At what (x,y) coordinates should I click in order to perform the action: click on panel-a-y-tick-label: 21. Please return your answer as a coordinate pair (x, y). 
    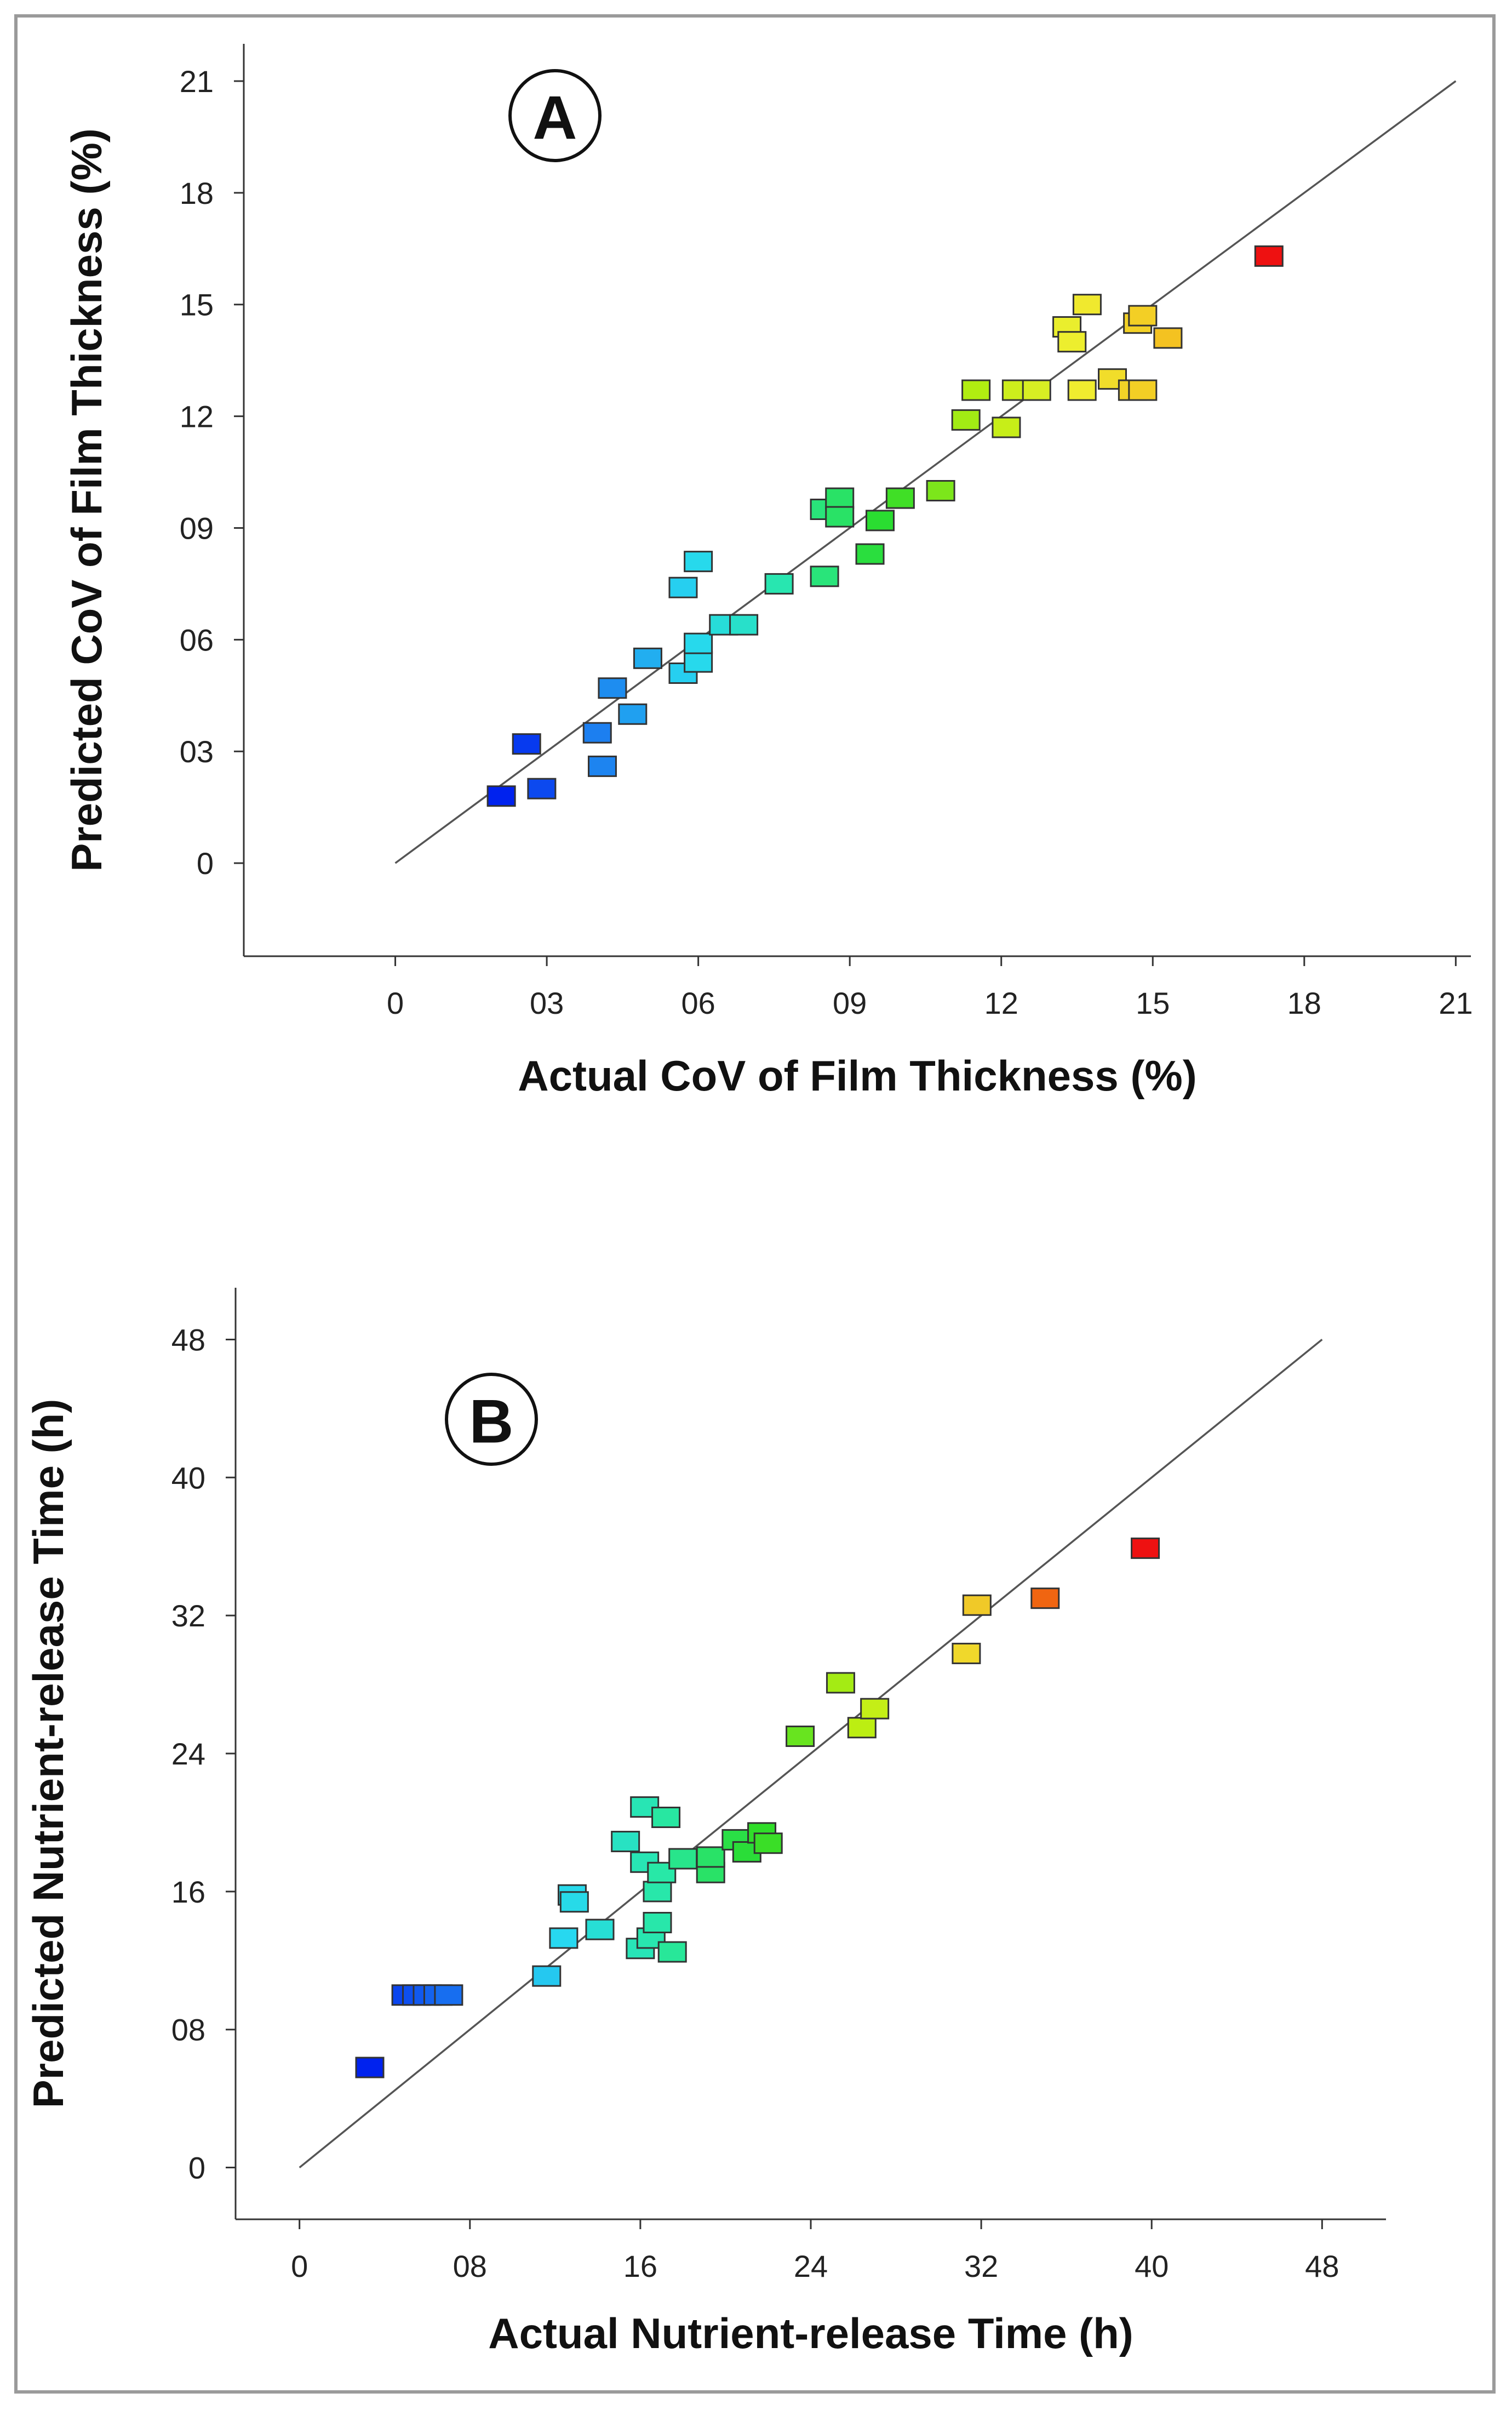
    Looking at the image, I should click on (197, 81).